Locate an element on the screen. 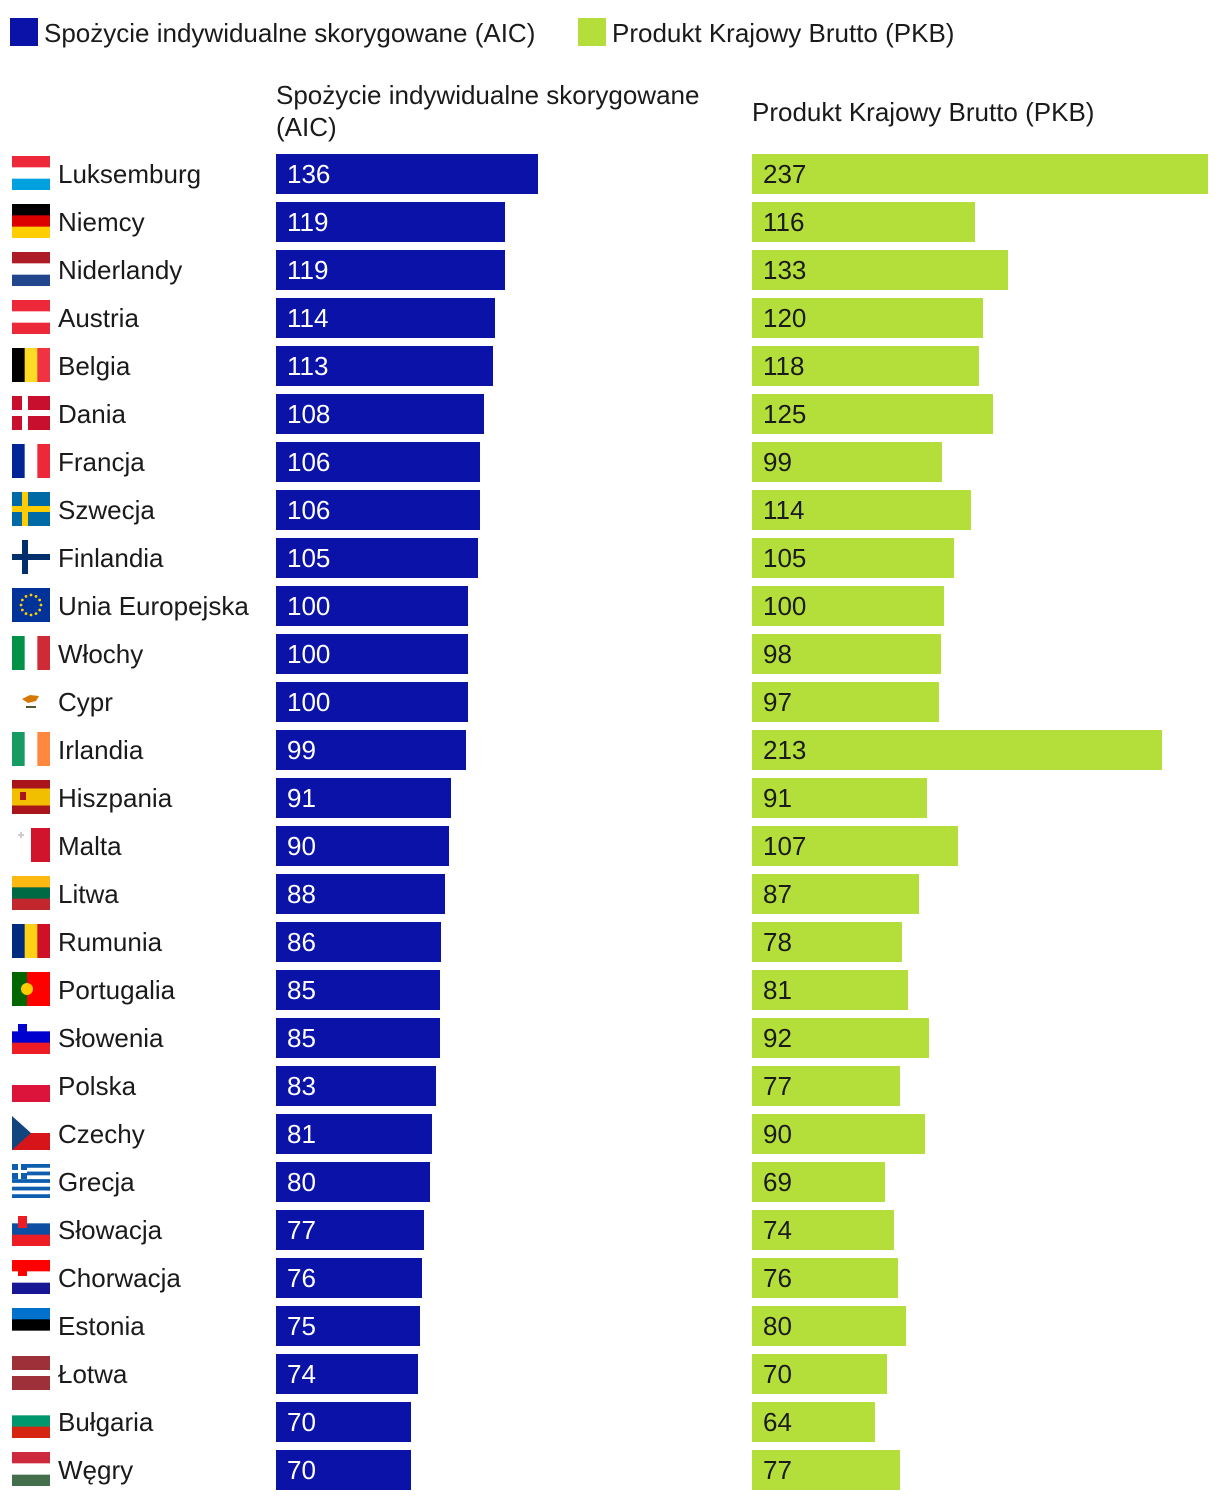  country-label: Estonia is located at coordinates (101, 1326).